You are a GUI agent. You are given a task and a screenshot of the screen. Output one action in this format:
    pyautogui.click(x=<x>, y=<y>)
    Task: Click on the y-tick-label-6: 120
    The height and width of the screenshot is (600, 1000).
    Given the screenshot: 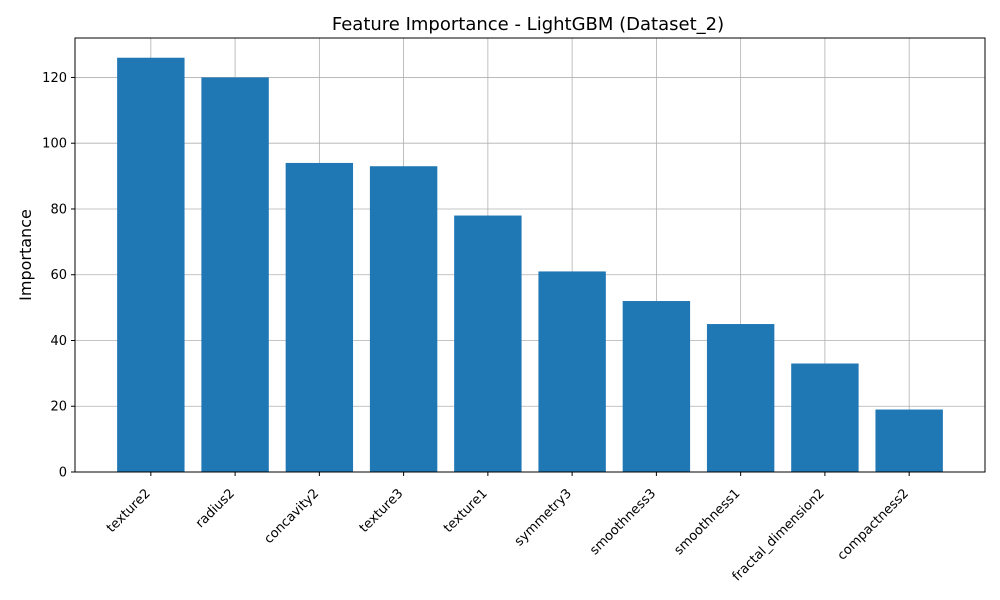 What is the action you would take?
    pyautogui.click(x=54, y=78)
    